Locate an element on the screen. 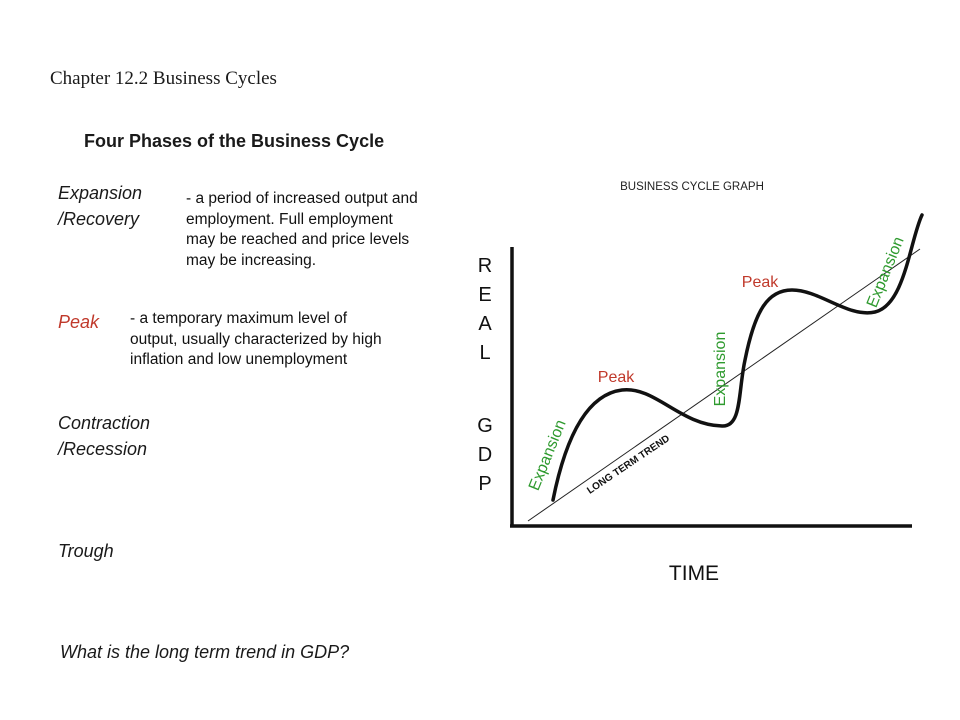 The height and width of the screenshot is (720, 960). trend-question: What is the long term trend in GDP? is located at coordinates (205, 652).